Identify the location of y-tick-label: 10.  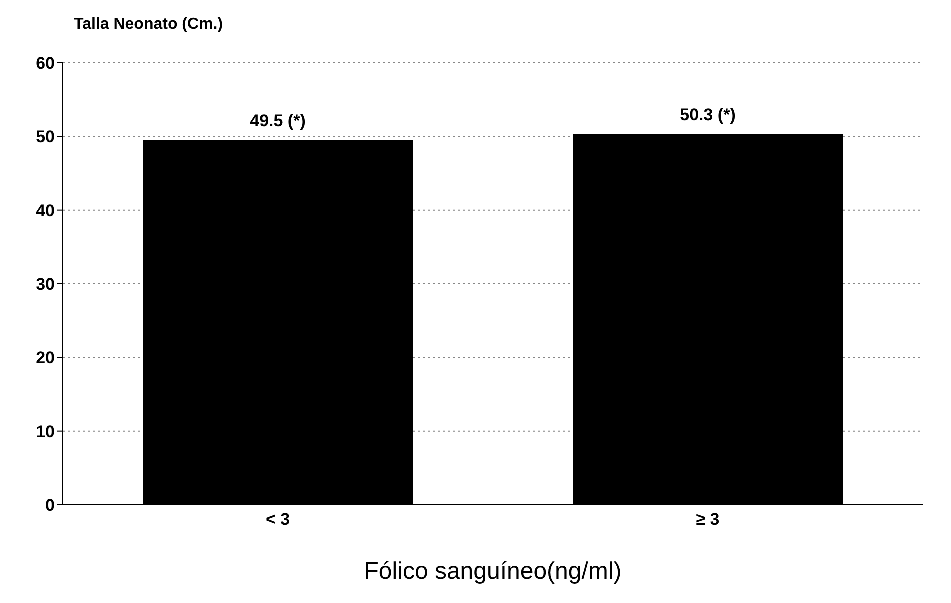
(45, 432).